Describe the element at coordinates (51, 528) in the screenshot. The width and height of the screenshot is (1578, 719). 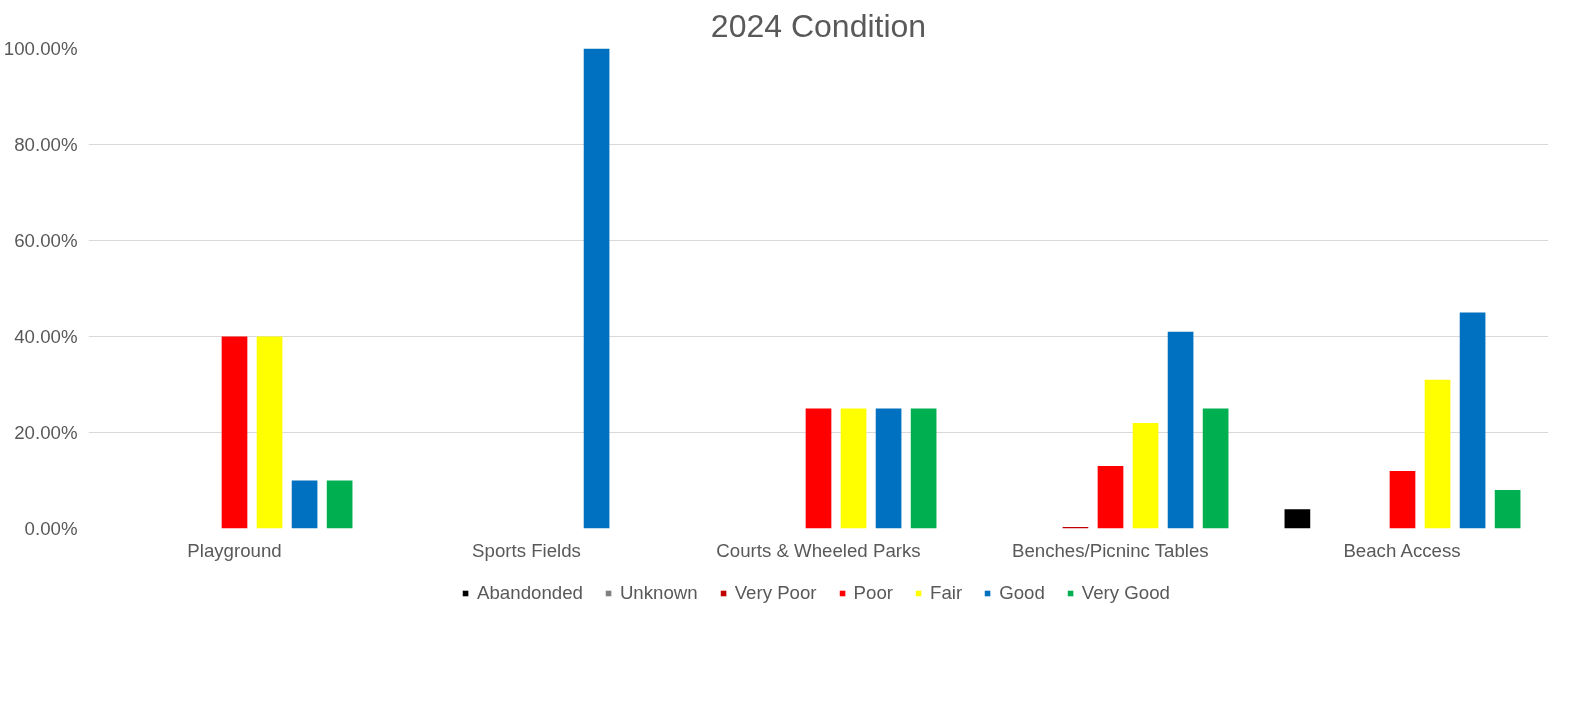
I see `y-tick-label: 0.00%` at that location.